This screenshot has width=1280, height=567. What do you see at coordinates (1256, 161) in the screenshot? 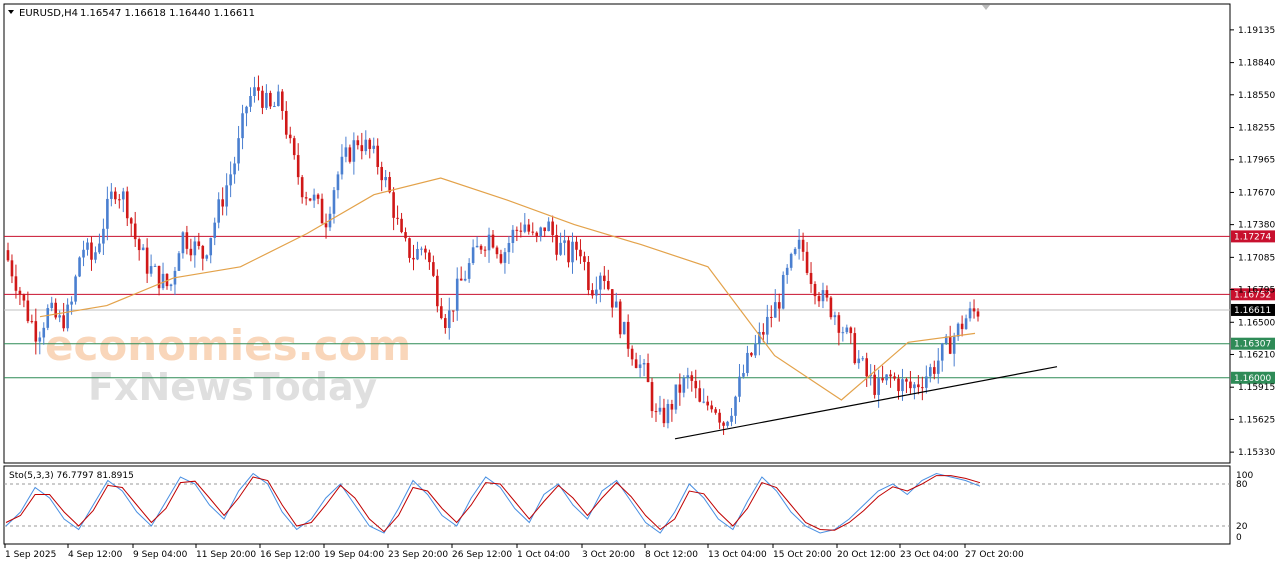
I see `y-tick-label: 1.17965` at bounding box center [1256, 161].